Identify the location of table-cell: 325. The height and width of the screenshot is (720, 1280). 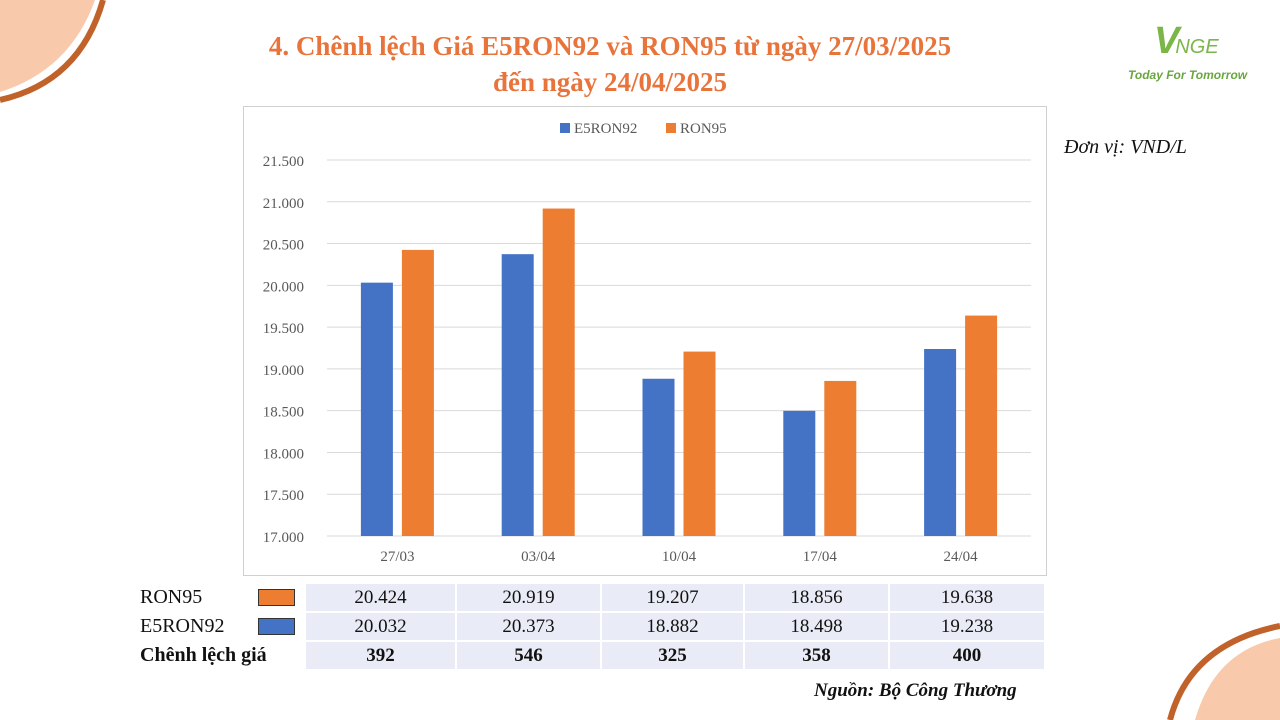
(672, 655).